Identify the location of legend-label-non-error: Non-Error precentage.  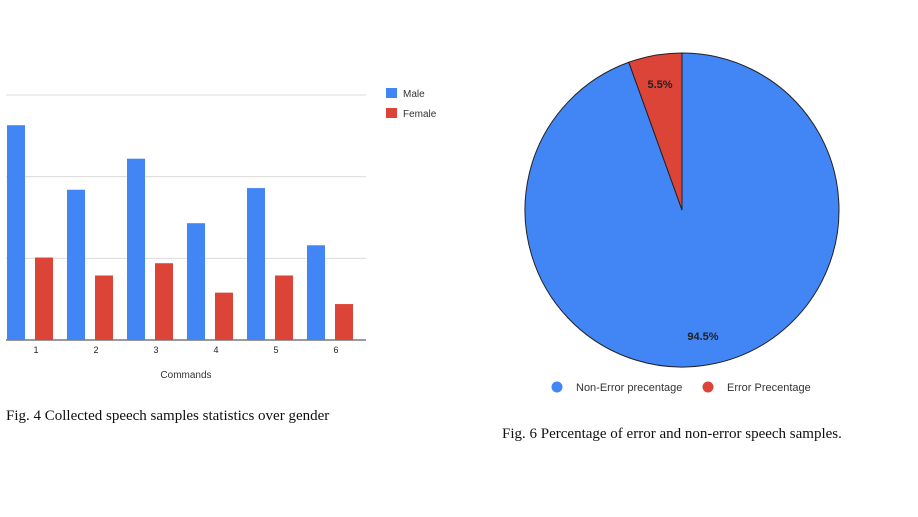
(629, 388).